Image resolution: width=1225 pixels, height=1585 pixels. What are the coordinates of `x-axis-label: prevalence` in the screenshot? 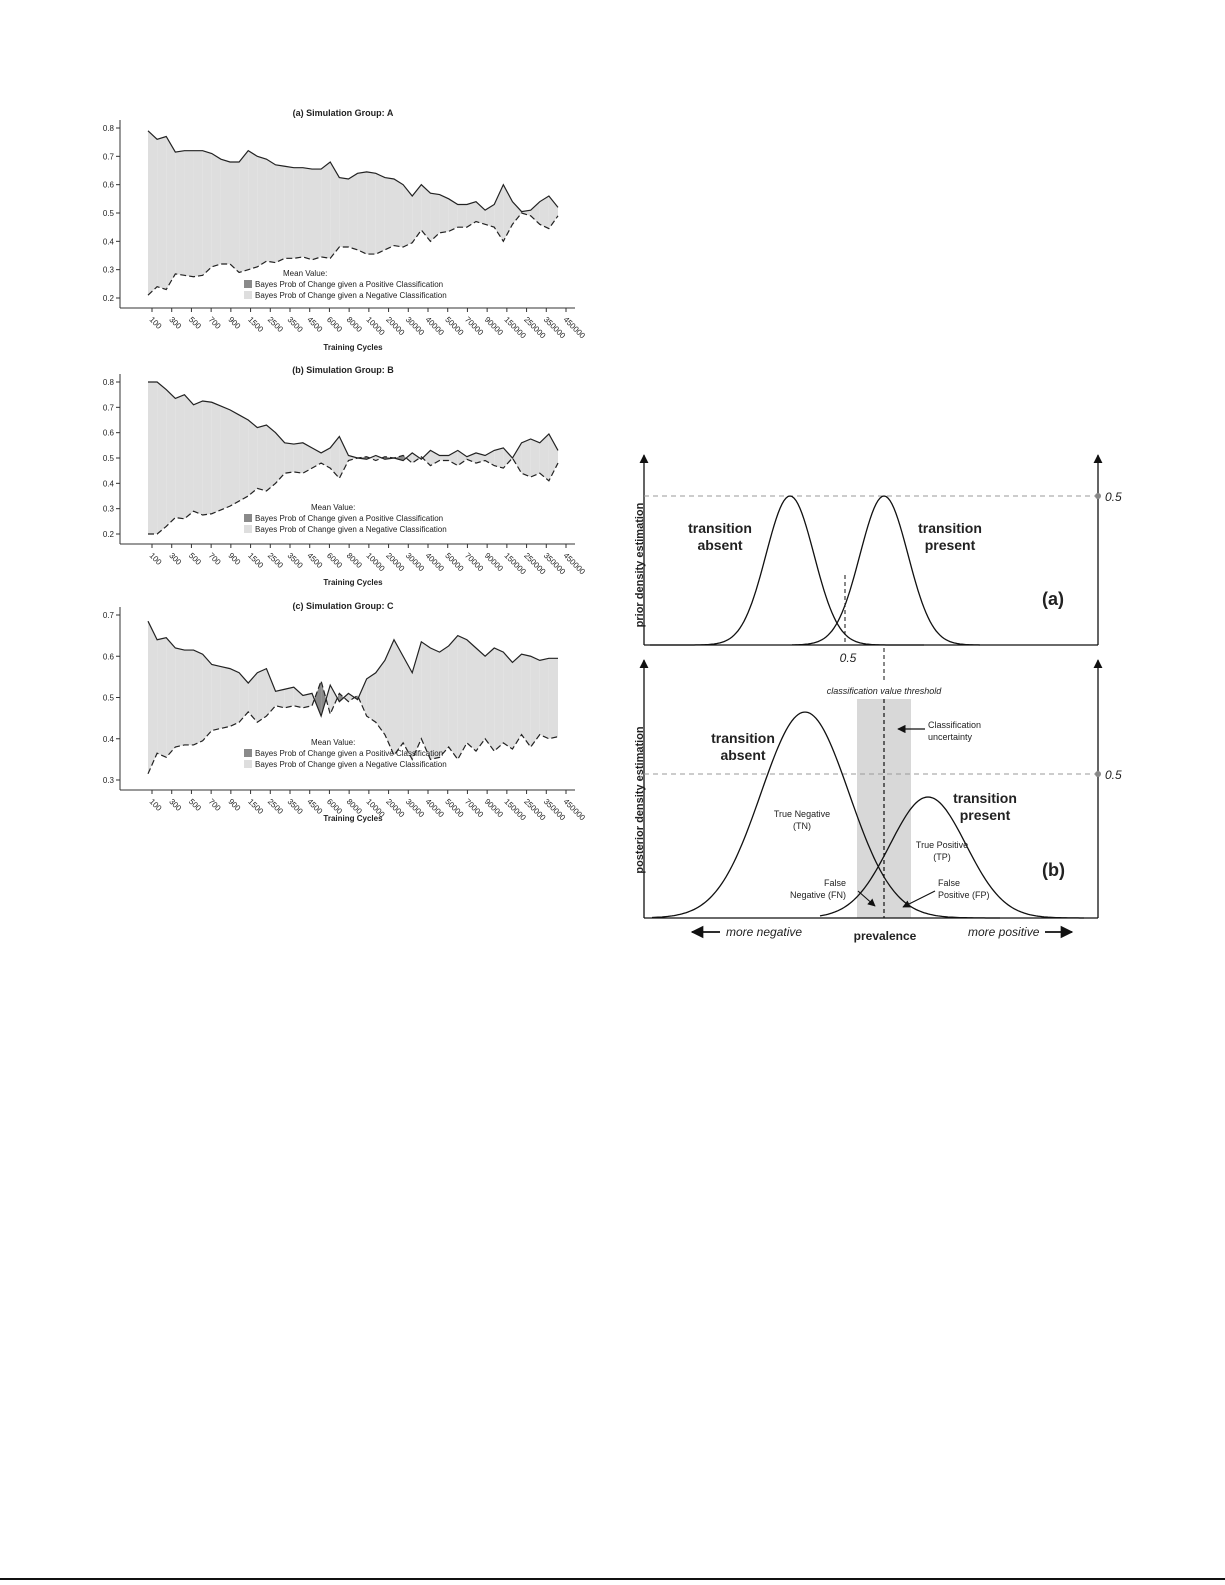 It's located at (885, 936).